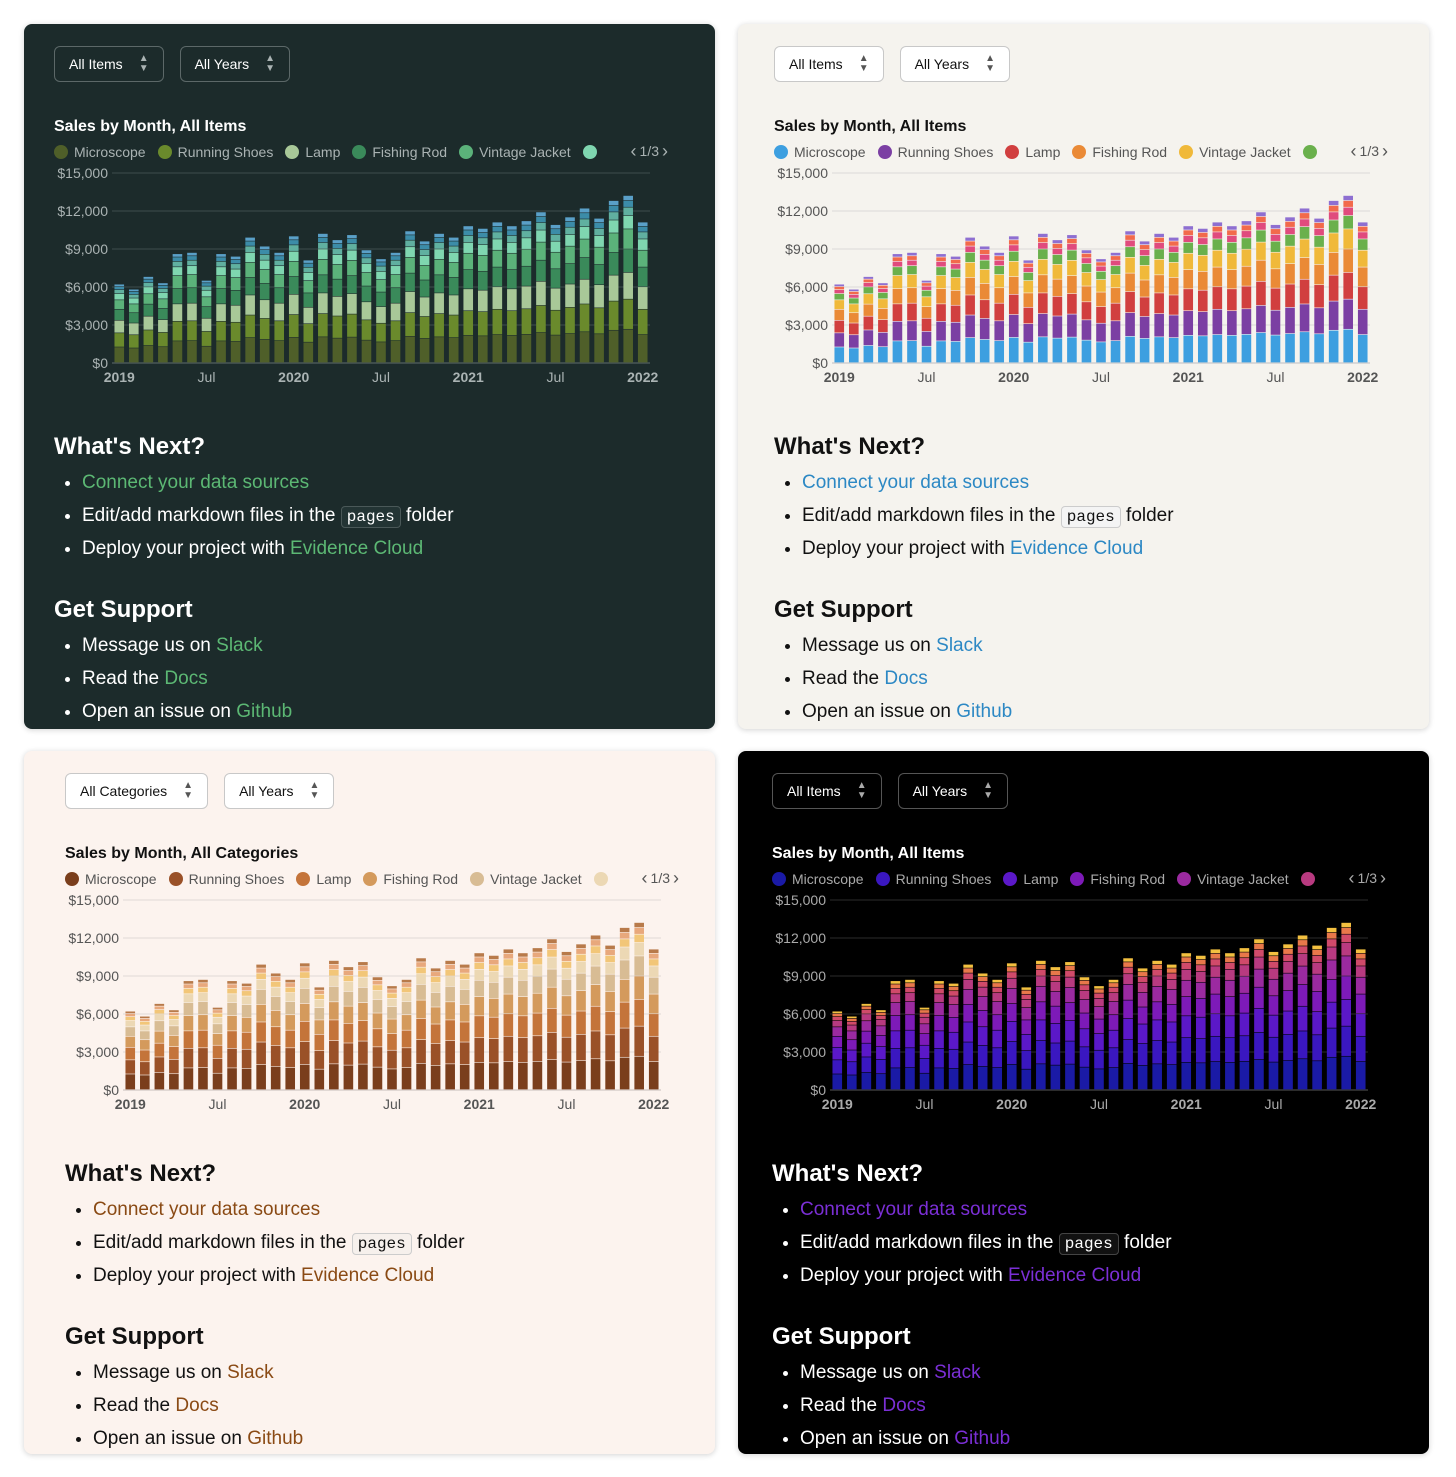  I want to click on x-tick-label: Jul, so click(925, 1104).